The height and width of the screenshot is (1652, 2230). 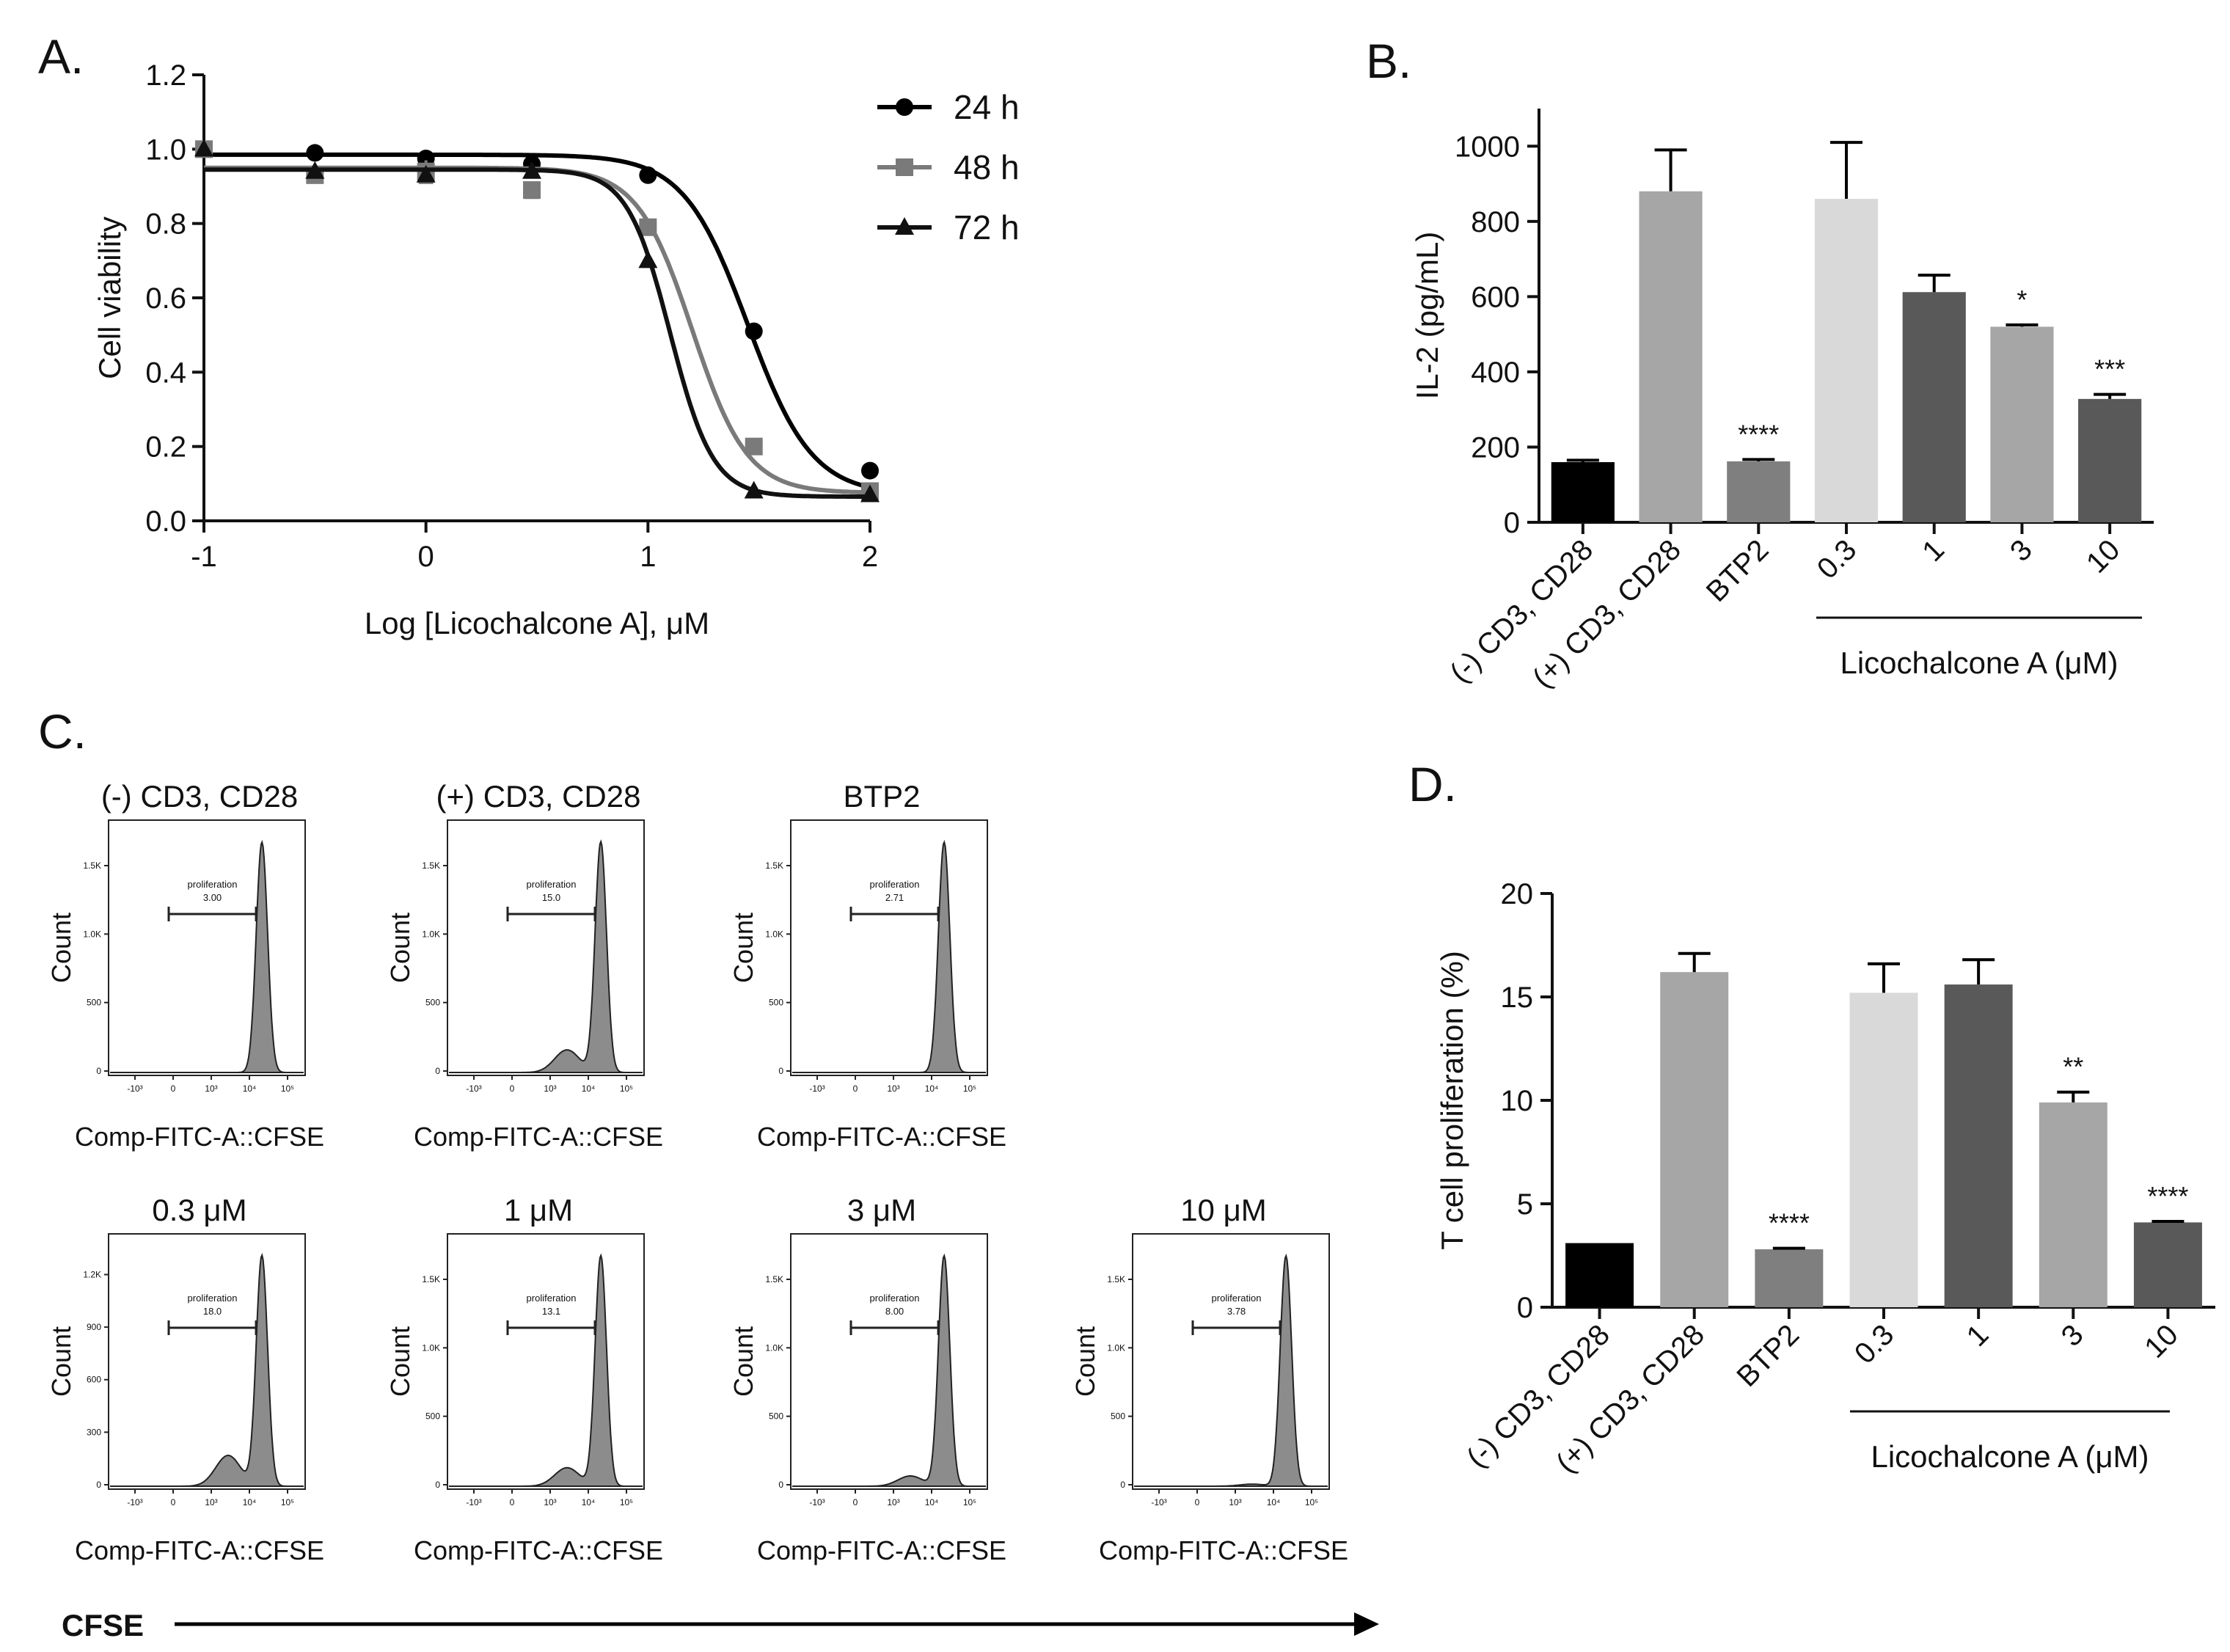 What do you see at coordinates (199, 1210) in the screenshot?
I see `histogram-title: 0.3 μM` at bounding box center [199, 1210].